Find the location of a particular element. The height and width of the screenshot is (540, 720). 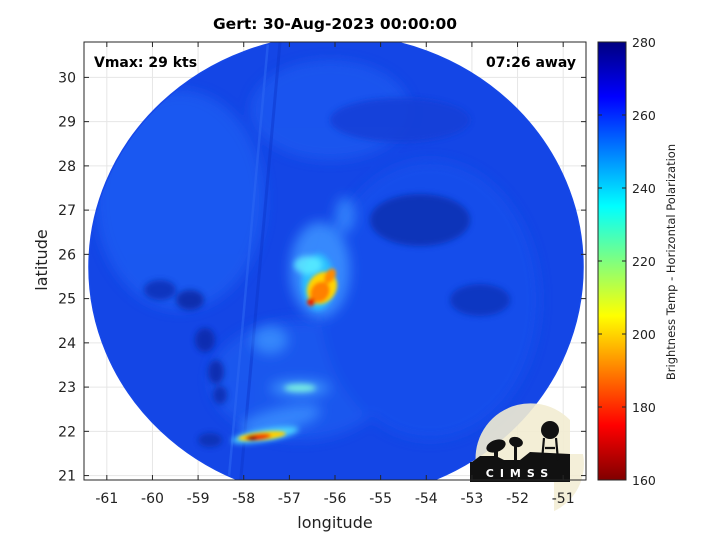

logo-text: CIMSS is located at coordinates (520, 473).